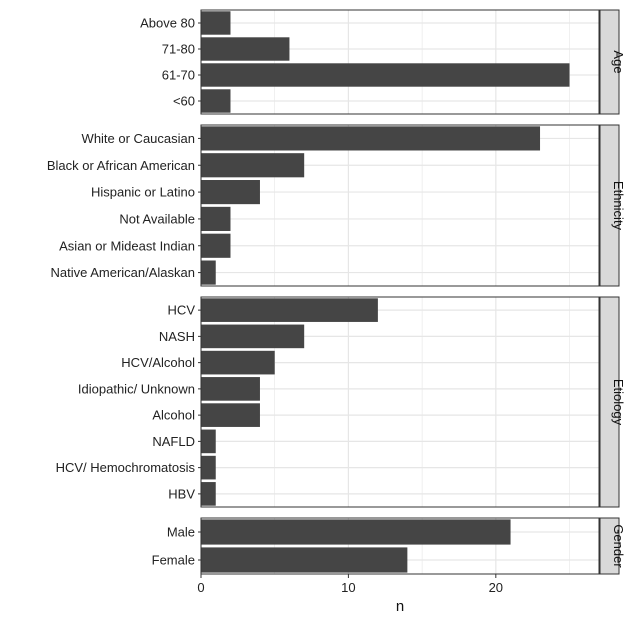  I want to click on x-axis: 0 10 20, so click(350, 584).